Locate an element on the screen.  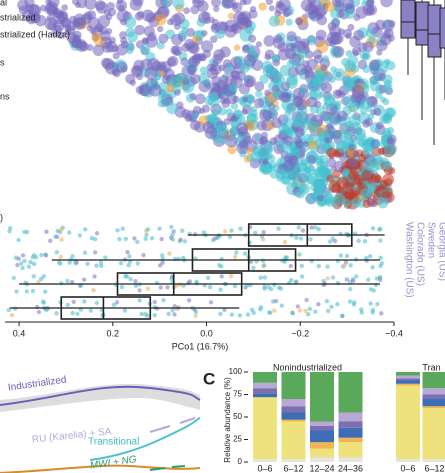
group-label: Sweden is located at coordinates (430, 240).